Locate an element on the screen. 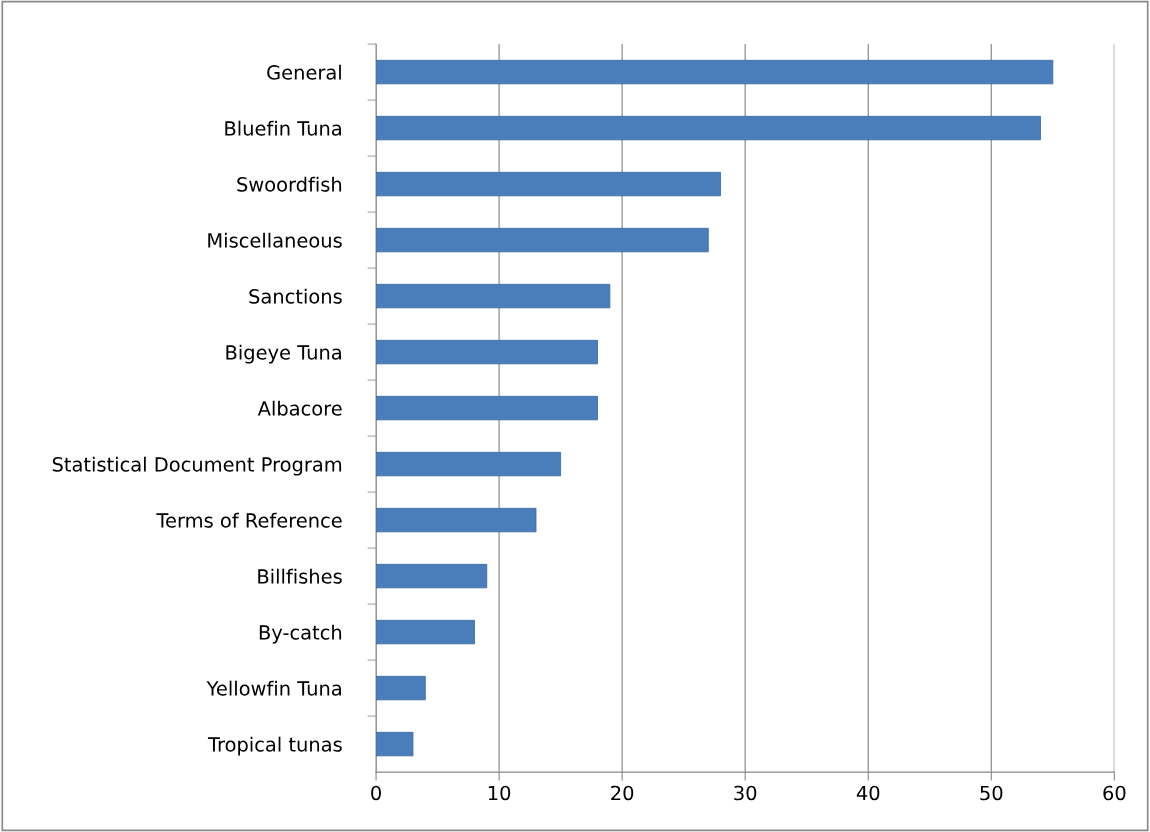  x-tick-label: 40 is located at coordinates (868, 793).